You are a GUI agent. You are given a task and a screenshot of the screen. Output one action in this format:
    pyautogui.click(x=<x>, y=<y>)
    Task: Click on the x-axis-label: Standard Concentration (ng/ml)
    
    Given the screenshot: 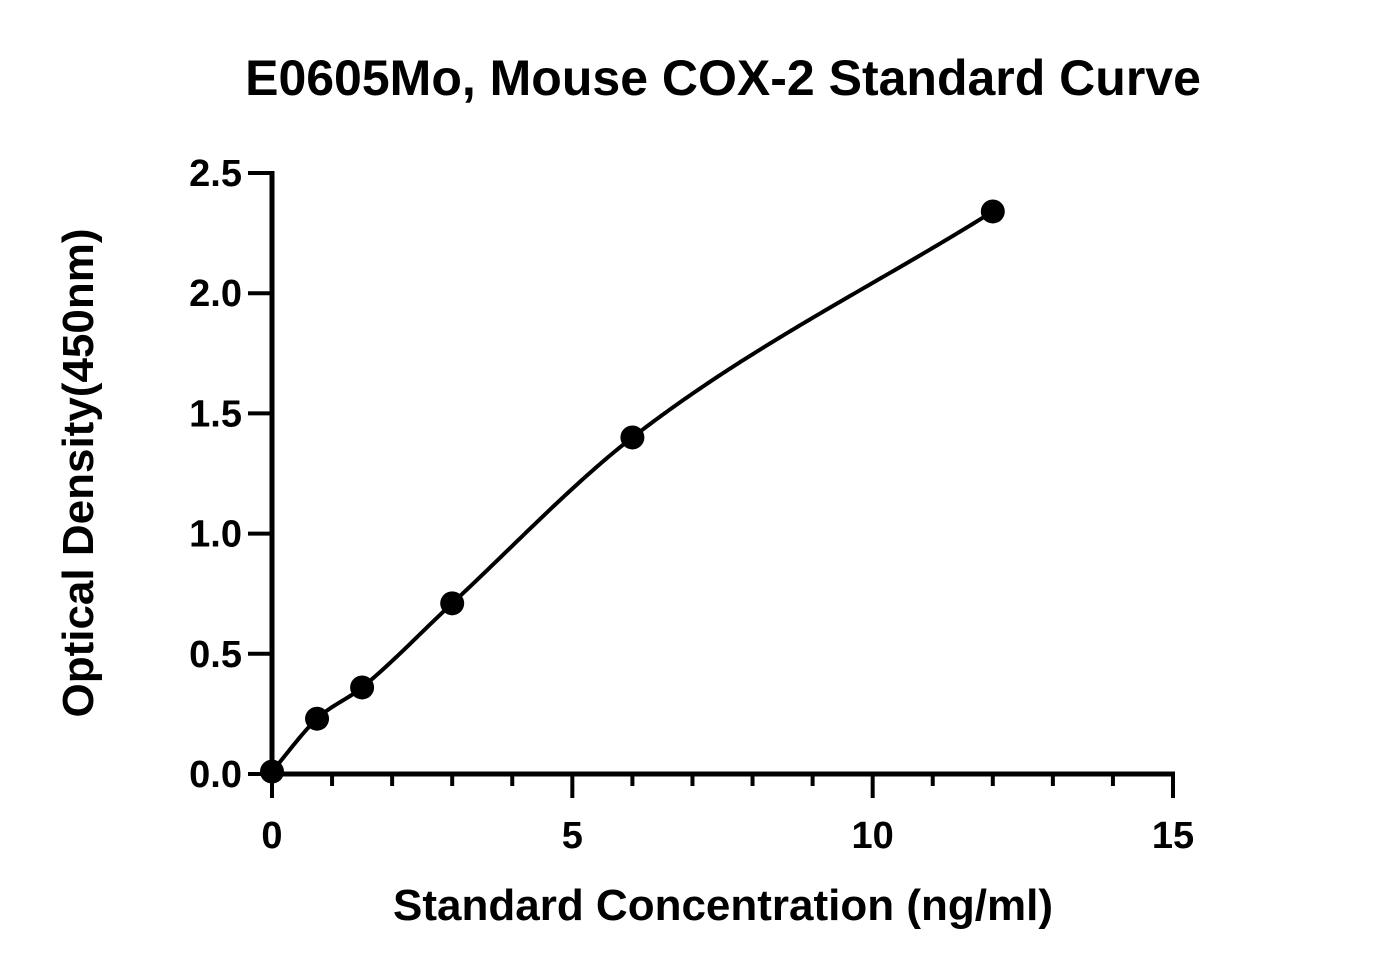 What is the action you would take?
    pyautogui.click(x=723, y=905)
    